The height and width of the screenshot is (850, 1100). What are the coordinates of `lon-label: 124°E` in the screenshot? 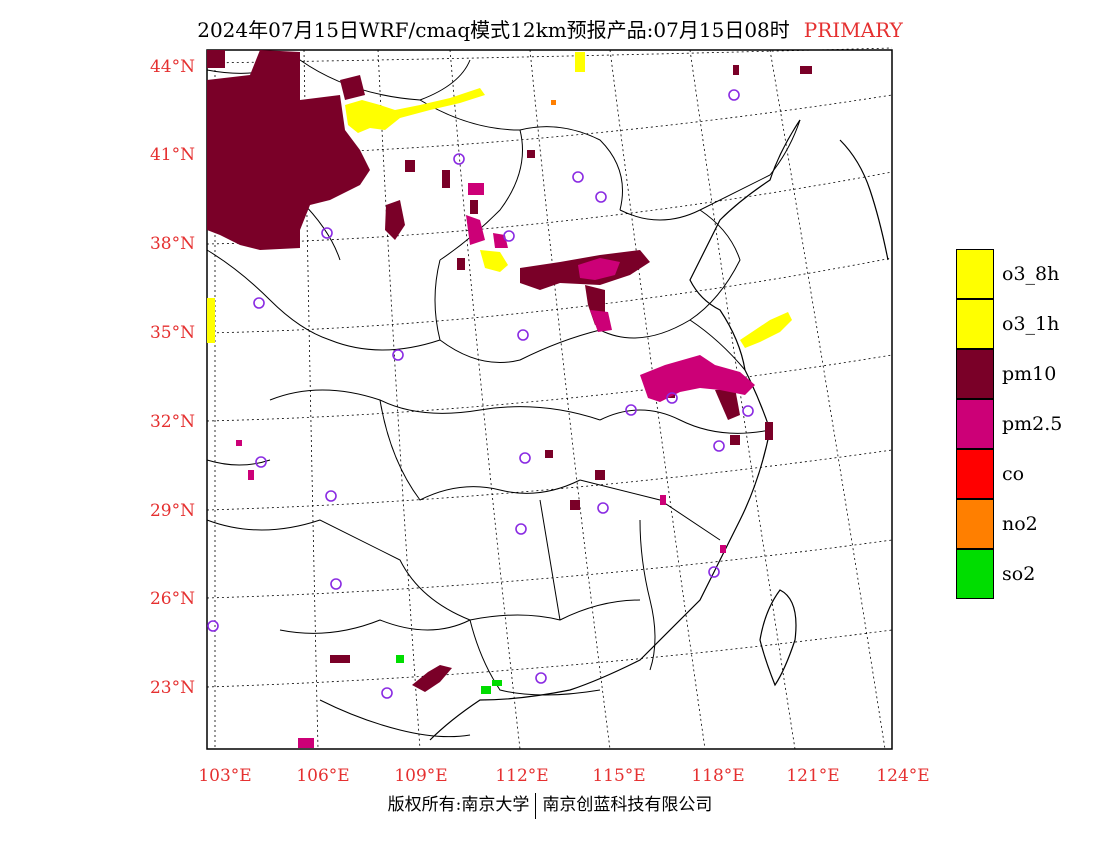 It's located at (902, 776).